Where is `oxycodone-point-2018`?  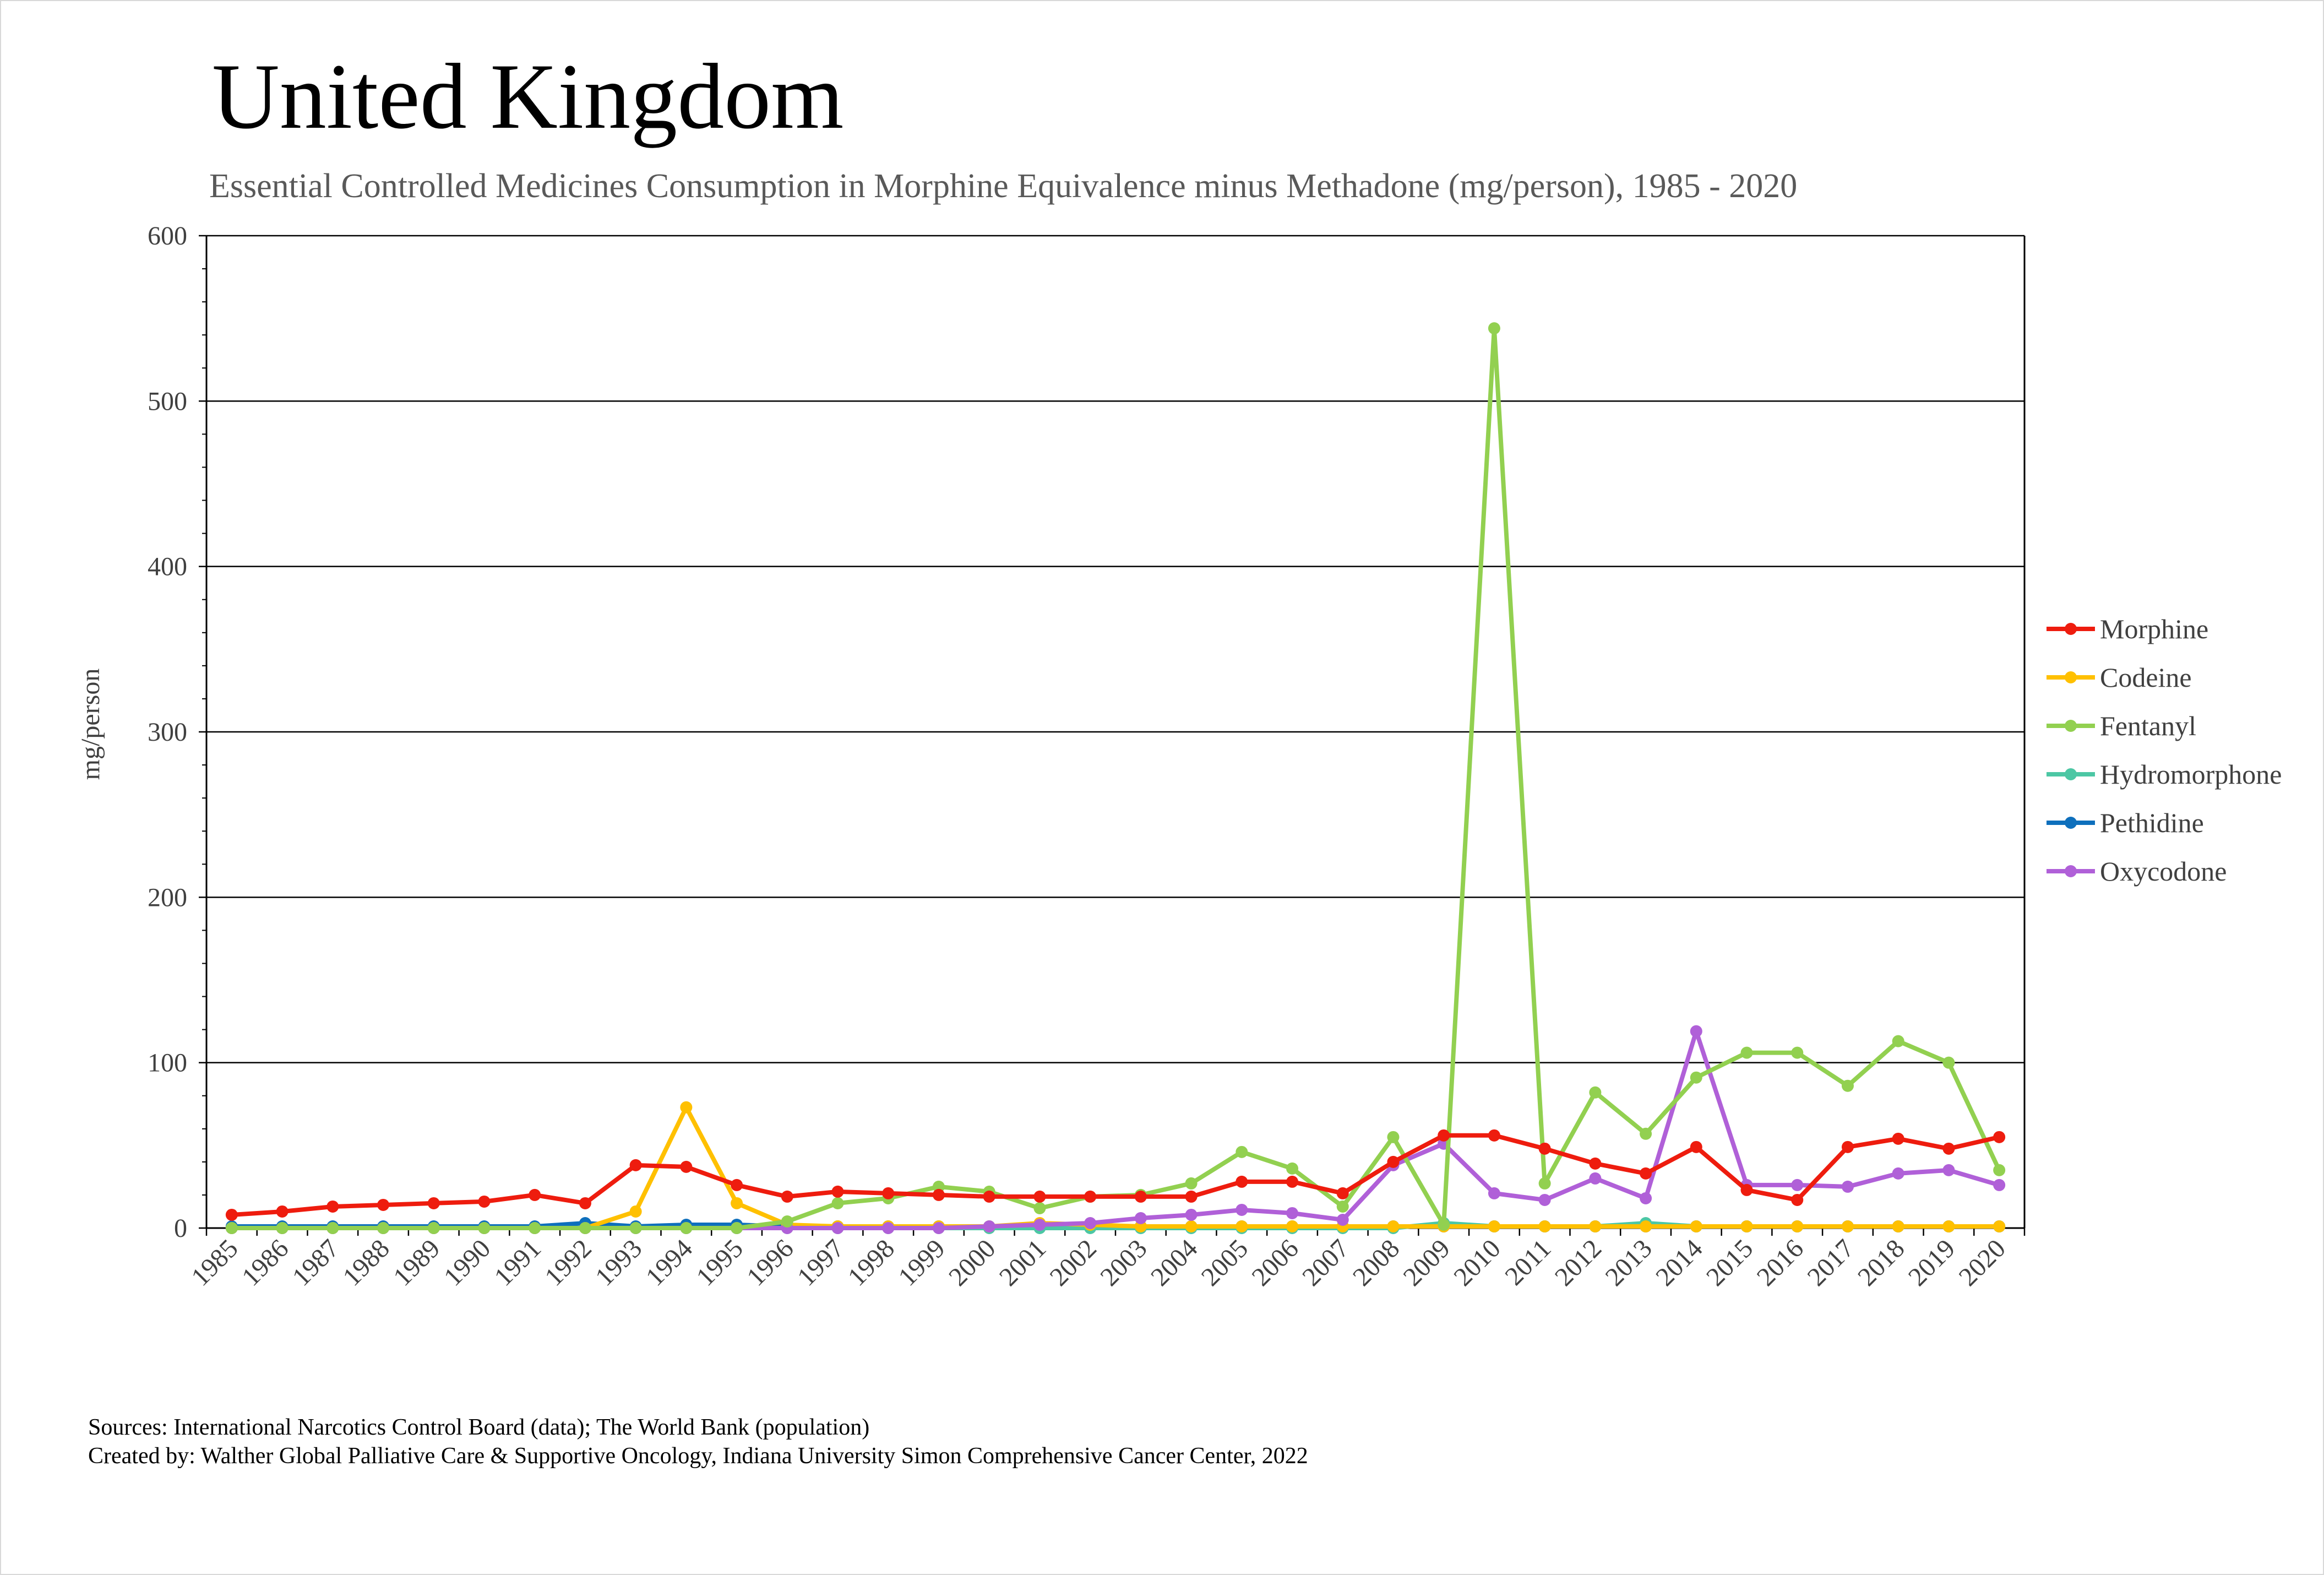
oxycodone-point-2018 is located at coordinates (1898, 1174).